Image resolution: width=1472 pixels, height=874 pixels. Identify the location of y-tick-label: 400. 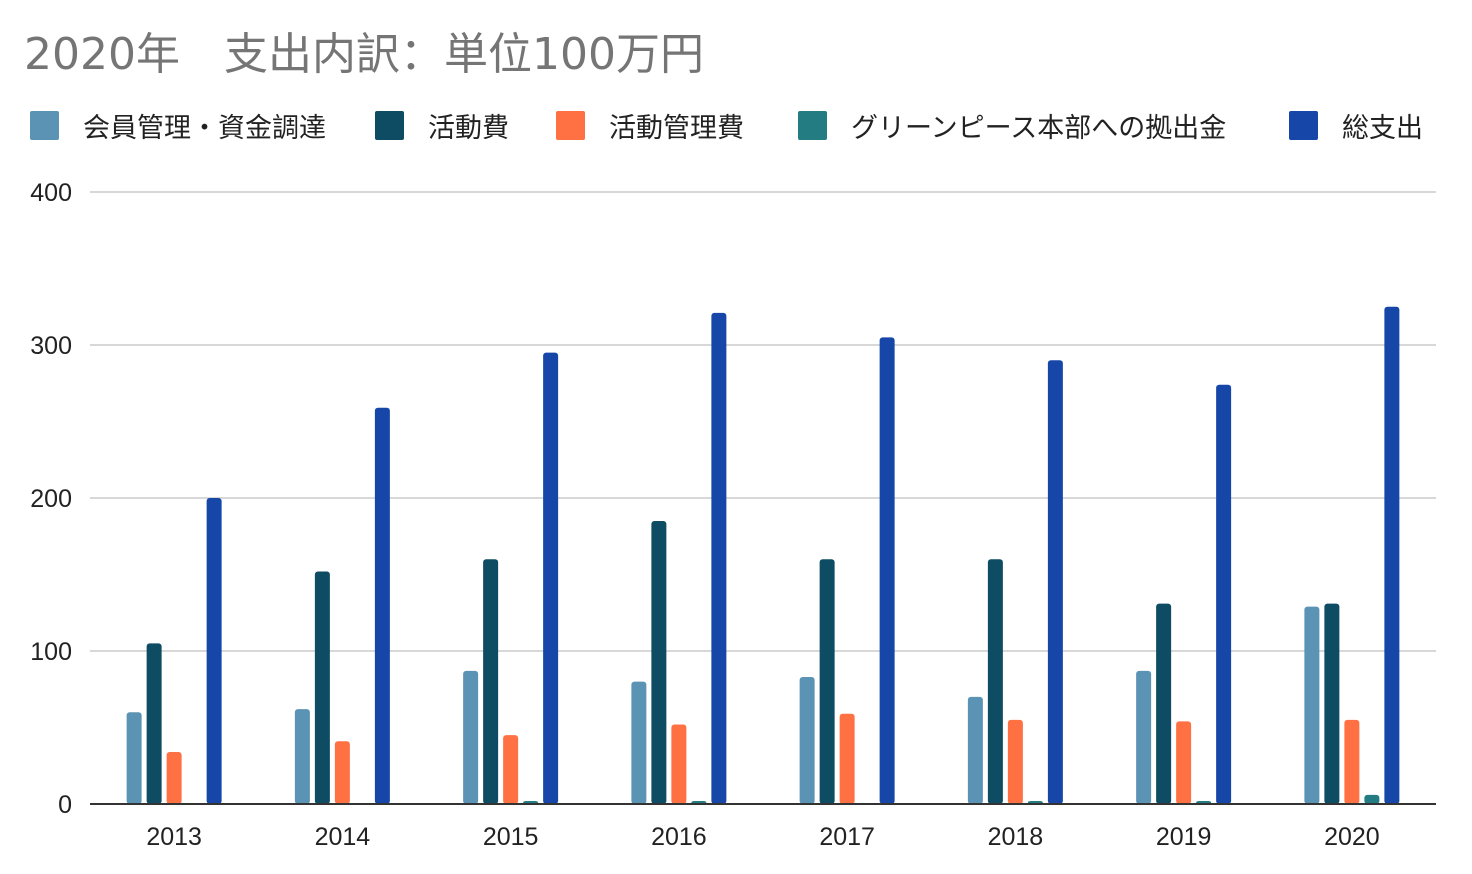
(51, 193).